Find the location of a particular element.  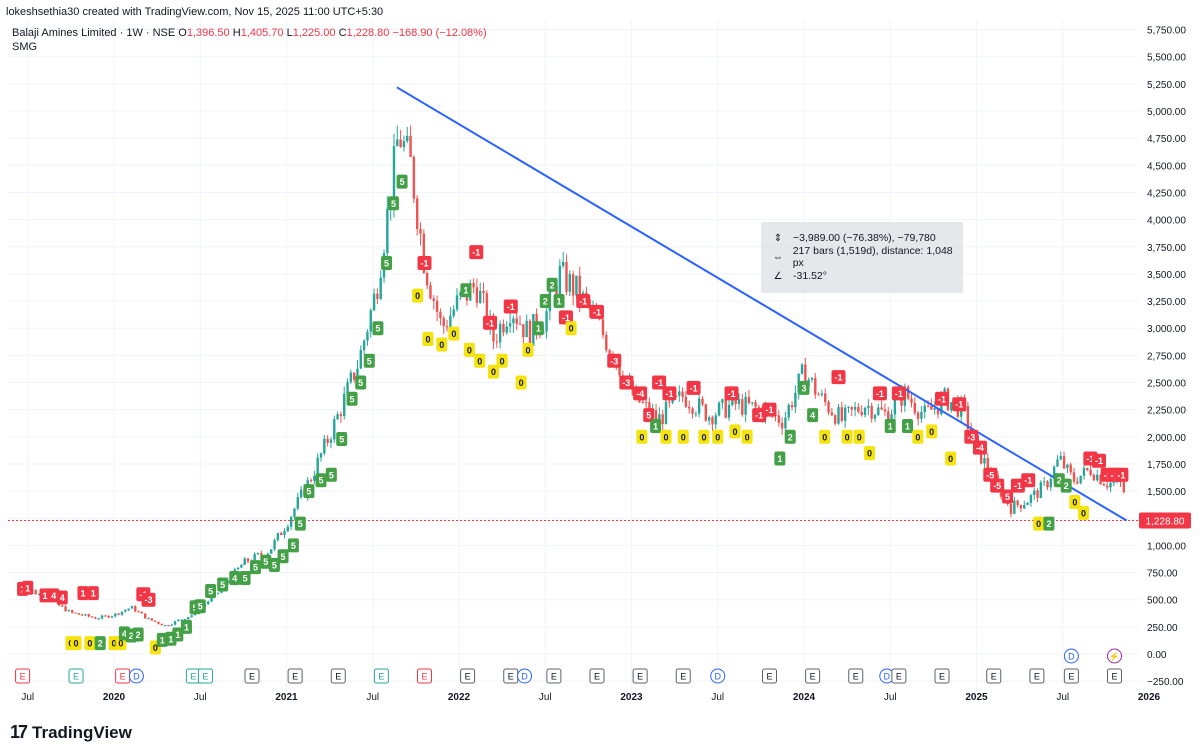

measure-bars-range: 217 bars (1,519d), distance: 1,048 px is located at coordinates (872, 257).